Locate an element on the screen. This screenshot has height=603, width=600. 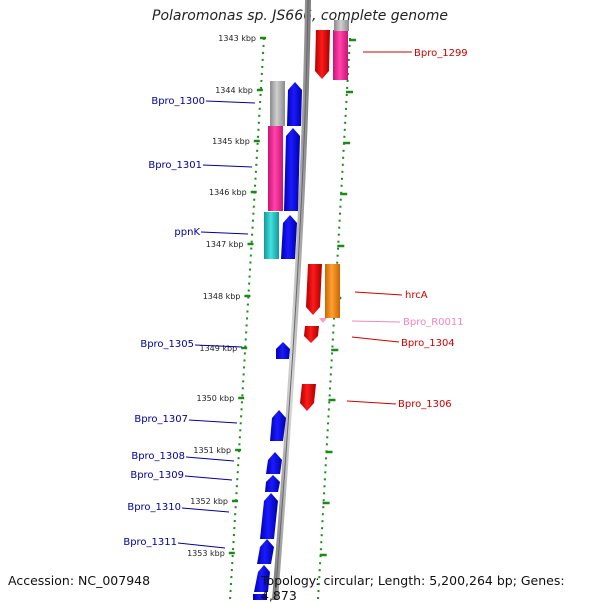
kbp-tick-label: 1347 kbp is located at coordinates (225, 244).